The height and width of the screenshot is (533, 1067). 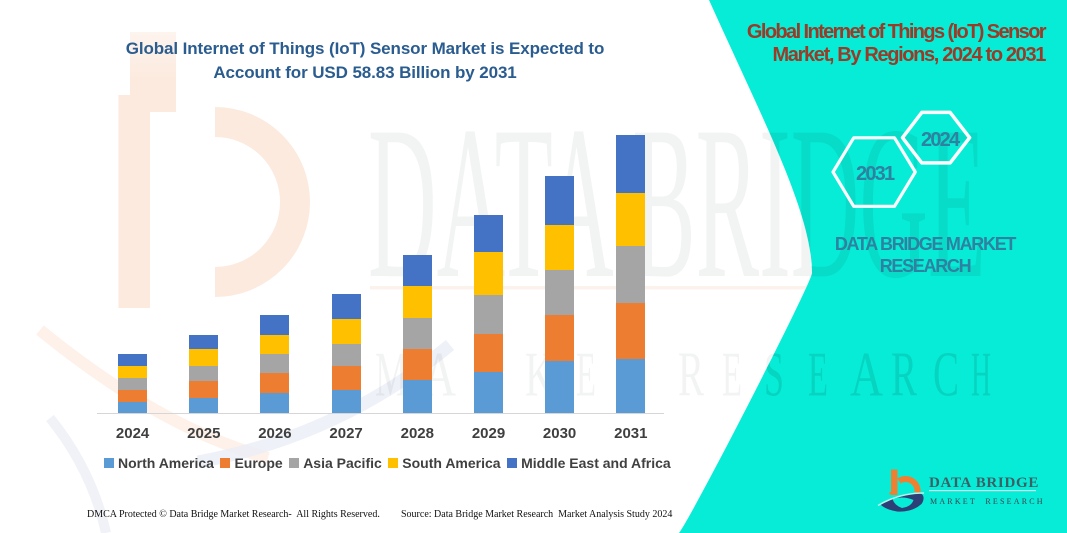 What do you see at coordinates (391, 375) in the screenshot?
I see `svg-text: M` at bounding box center [391, 375].